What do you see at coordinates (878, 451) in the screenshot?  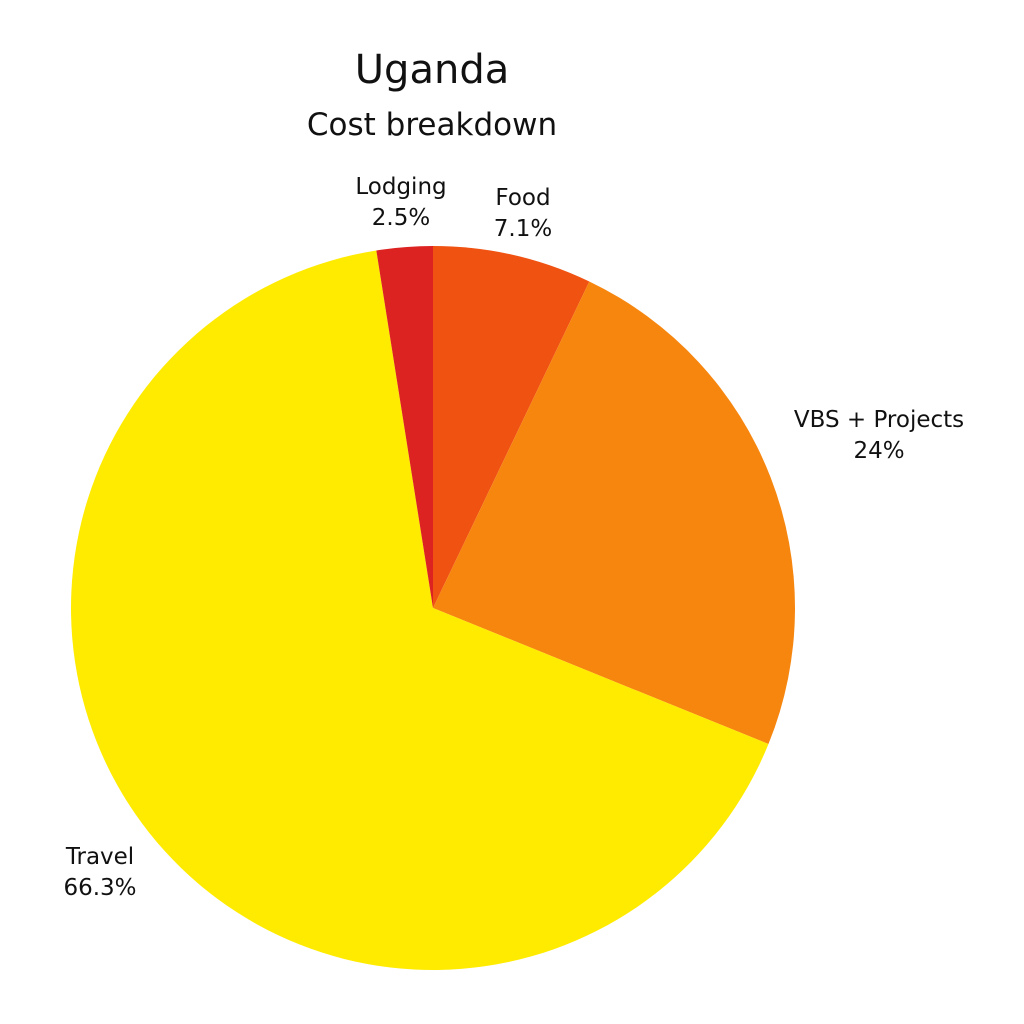 I see `slice-value-label: 24%` at bounding box center [878, 451].